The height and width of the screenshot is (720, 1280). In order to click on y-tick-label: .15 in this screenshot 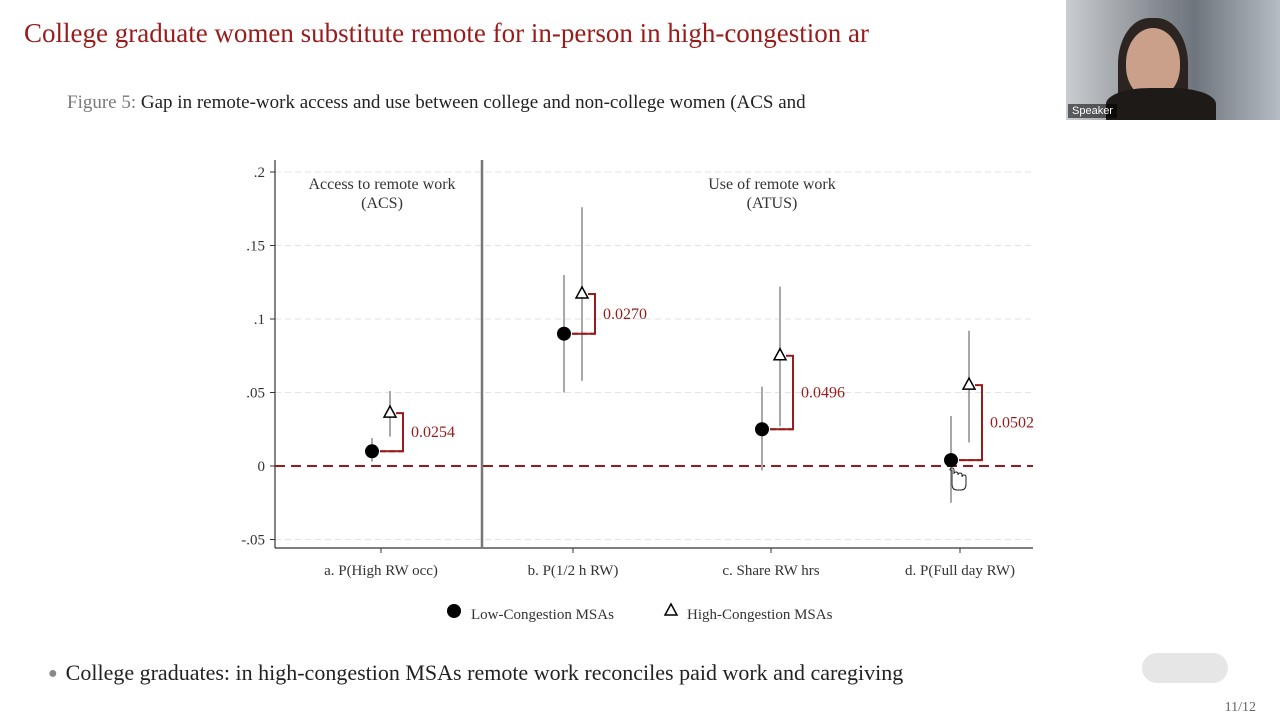, I will do `click(255, 247)`.